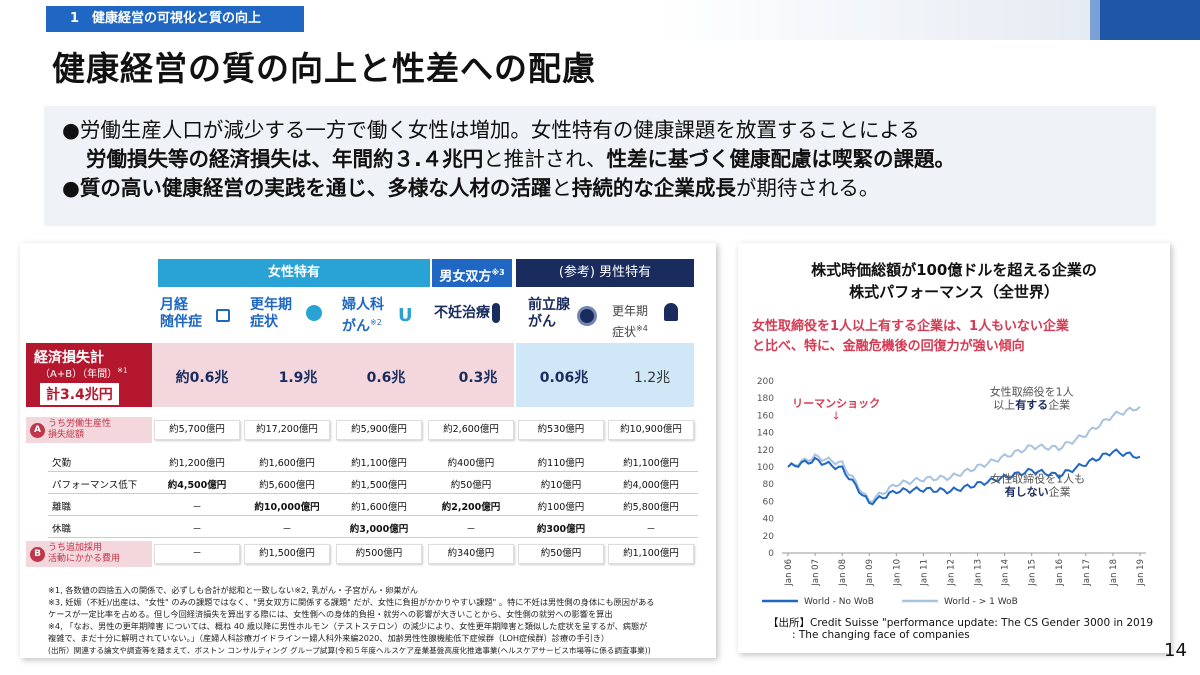  I want to click on male-loss-bg, so click(605, 375).